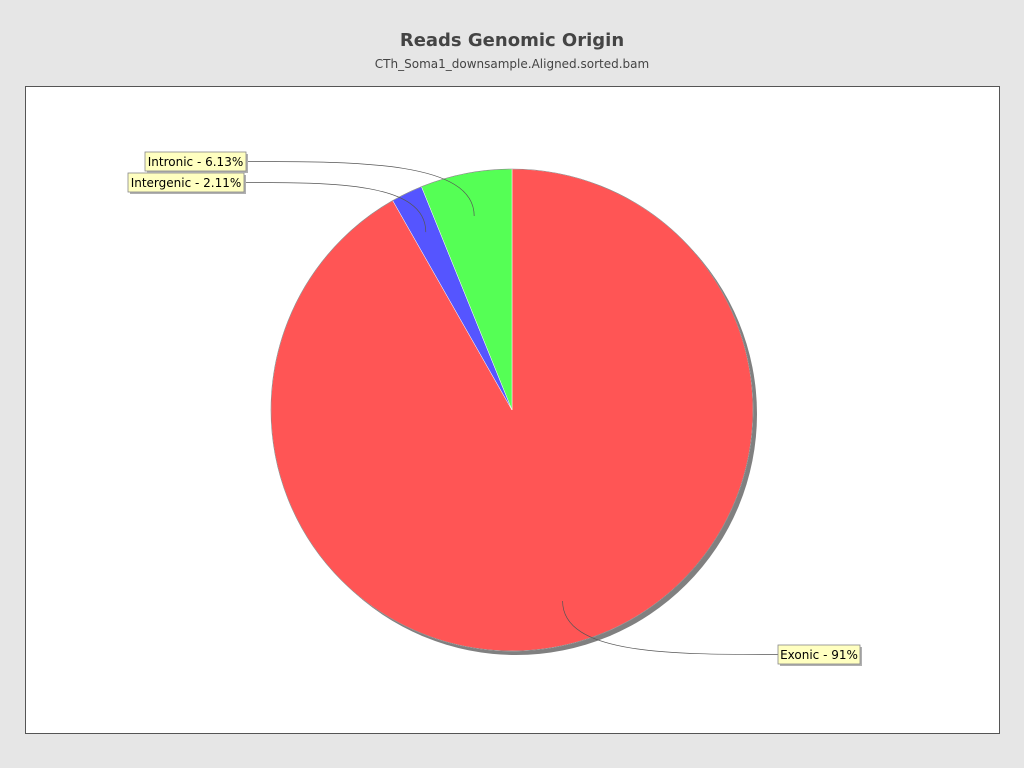 This screenshot has height=768, width=1024. I want to click on label-box-intronic, so click(195, 161).